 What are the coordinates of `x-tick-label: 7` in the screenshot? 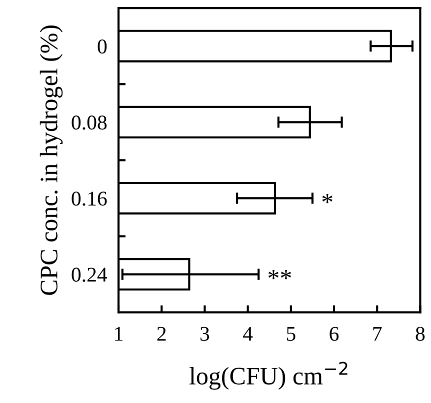 It's located at (377, 334).